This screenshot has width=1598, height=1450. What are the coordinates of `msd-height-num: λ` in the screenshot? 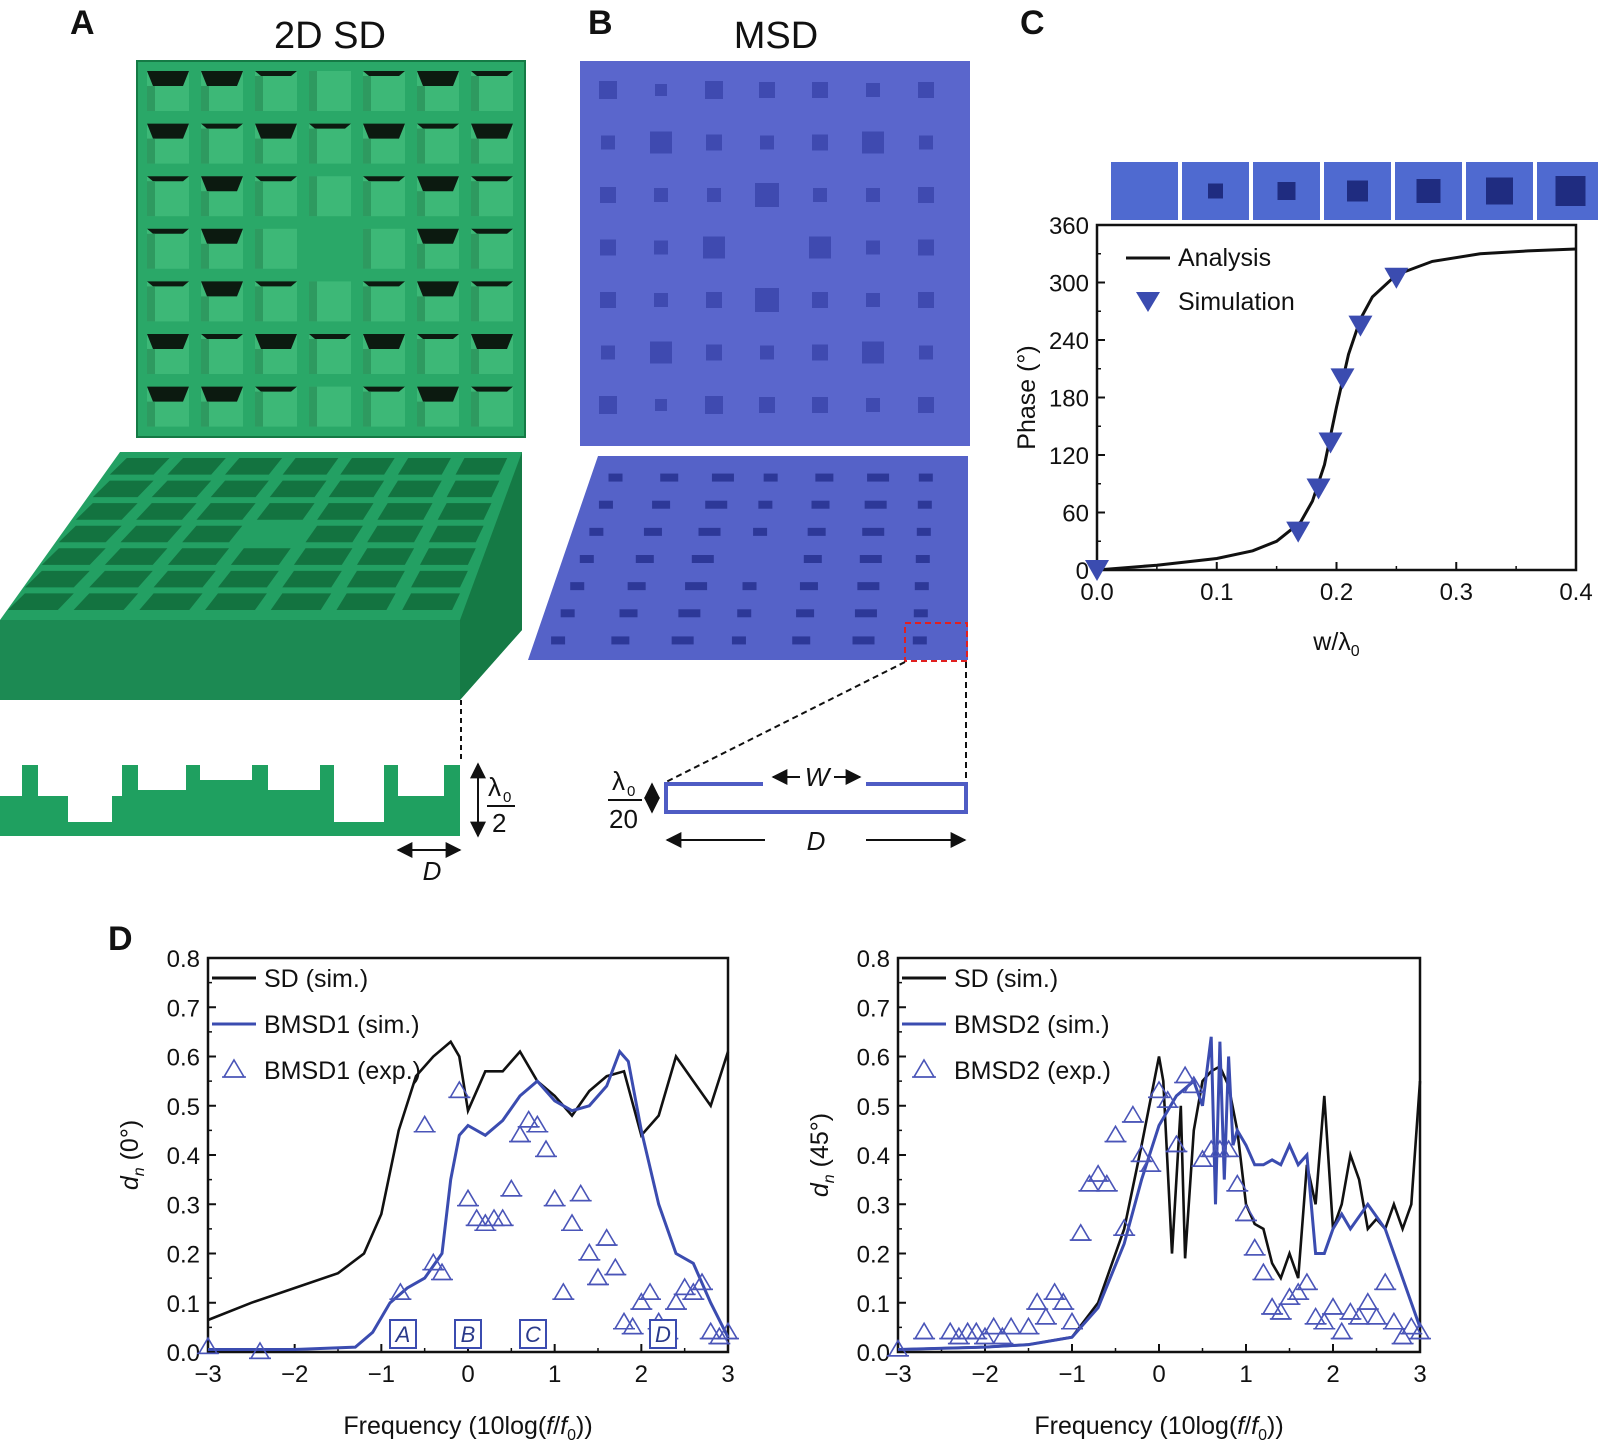 It's located at (618, 781).